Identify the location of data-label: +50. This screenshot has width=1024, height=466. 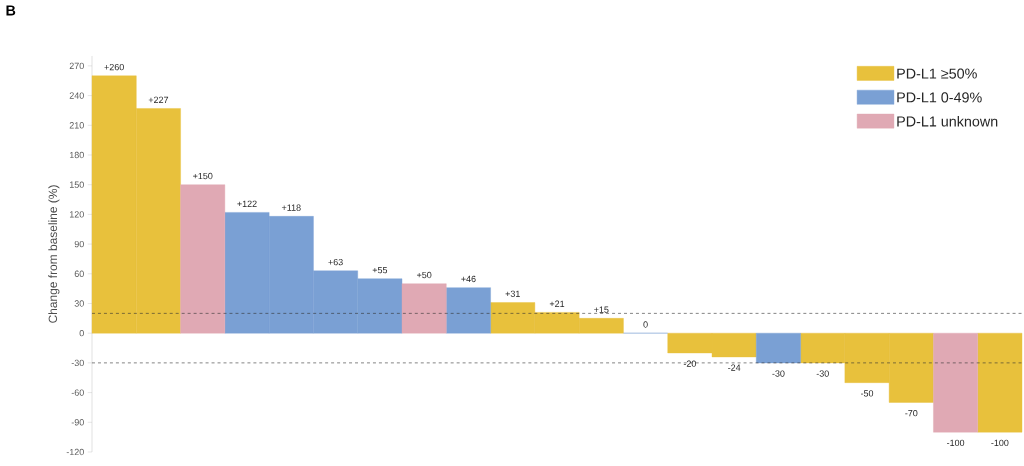
(424, 275).